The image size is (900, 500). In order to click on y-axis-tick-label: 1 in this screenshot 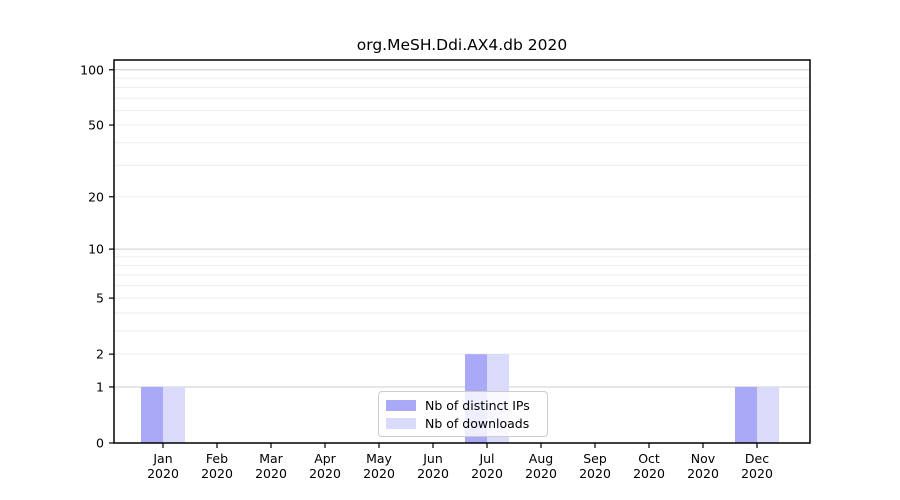, I will do `click(100, 386)`.